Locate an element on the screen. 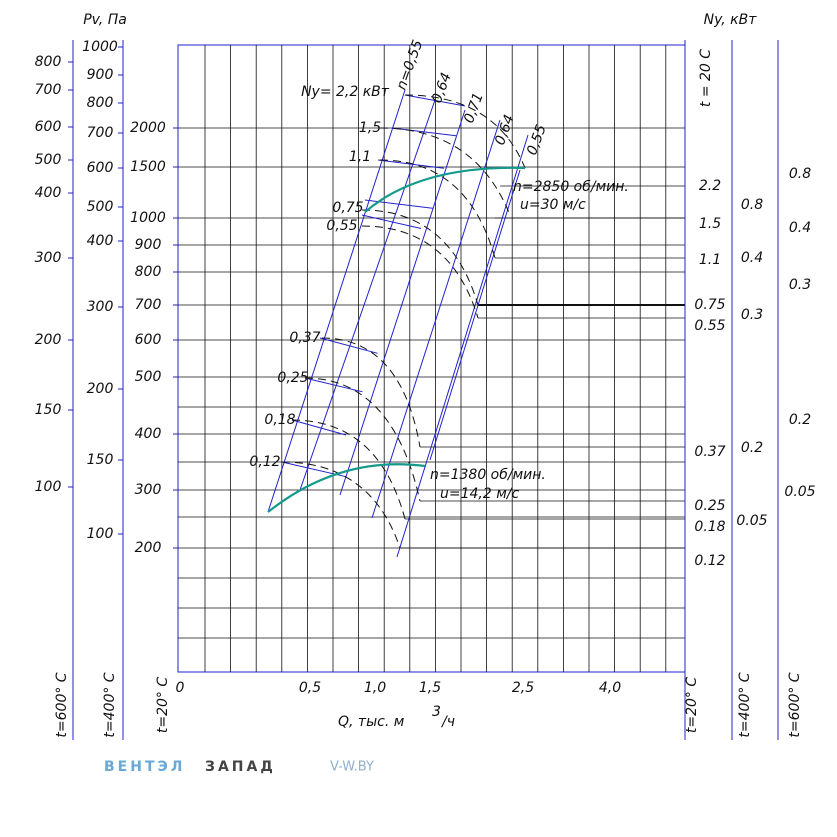 This screenshot has height=837, width=837. x-tick: 0,5 is located at coordinates (310, 688).